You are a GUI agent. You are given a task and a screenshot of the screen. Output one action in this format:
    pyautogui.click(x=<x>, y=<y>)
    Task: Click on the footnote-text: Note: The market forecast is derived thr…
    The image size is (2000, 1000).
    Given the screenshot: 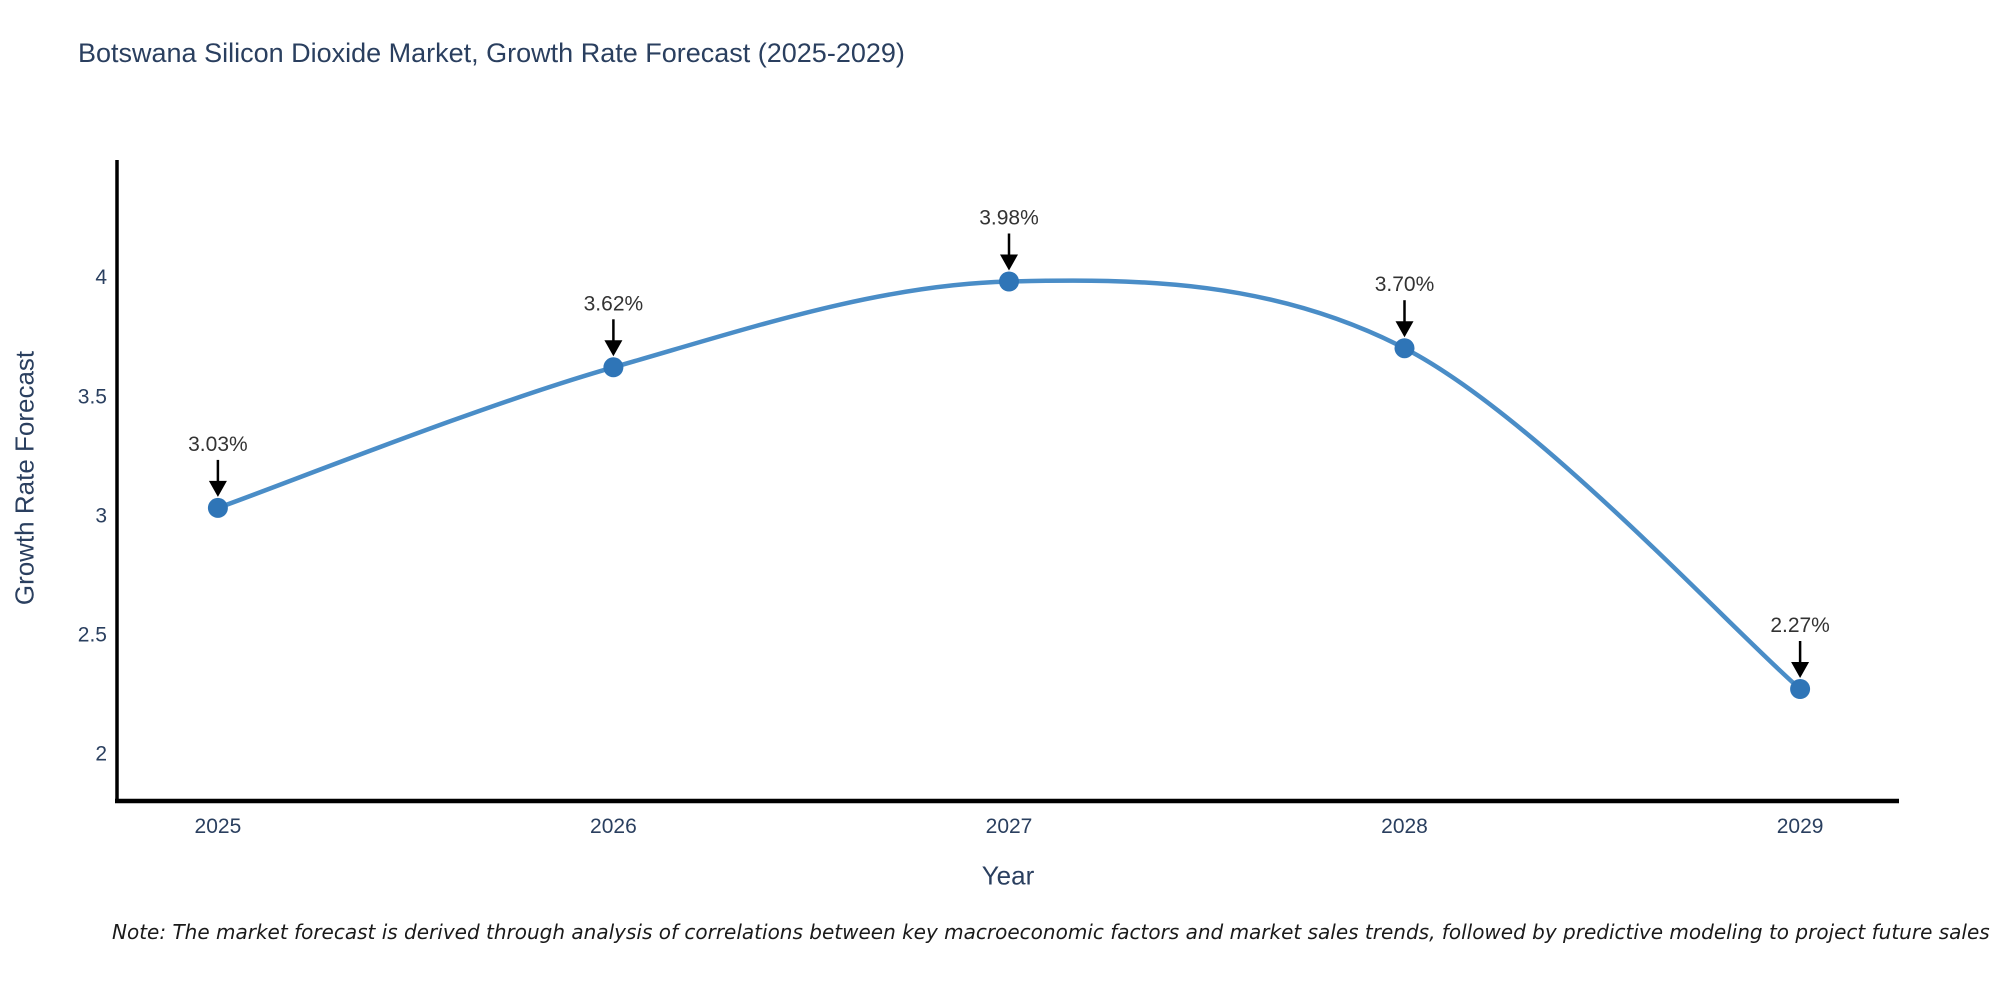 What is the action you would take?
    pyautogui.click(x=1051, y=932)
    